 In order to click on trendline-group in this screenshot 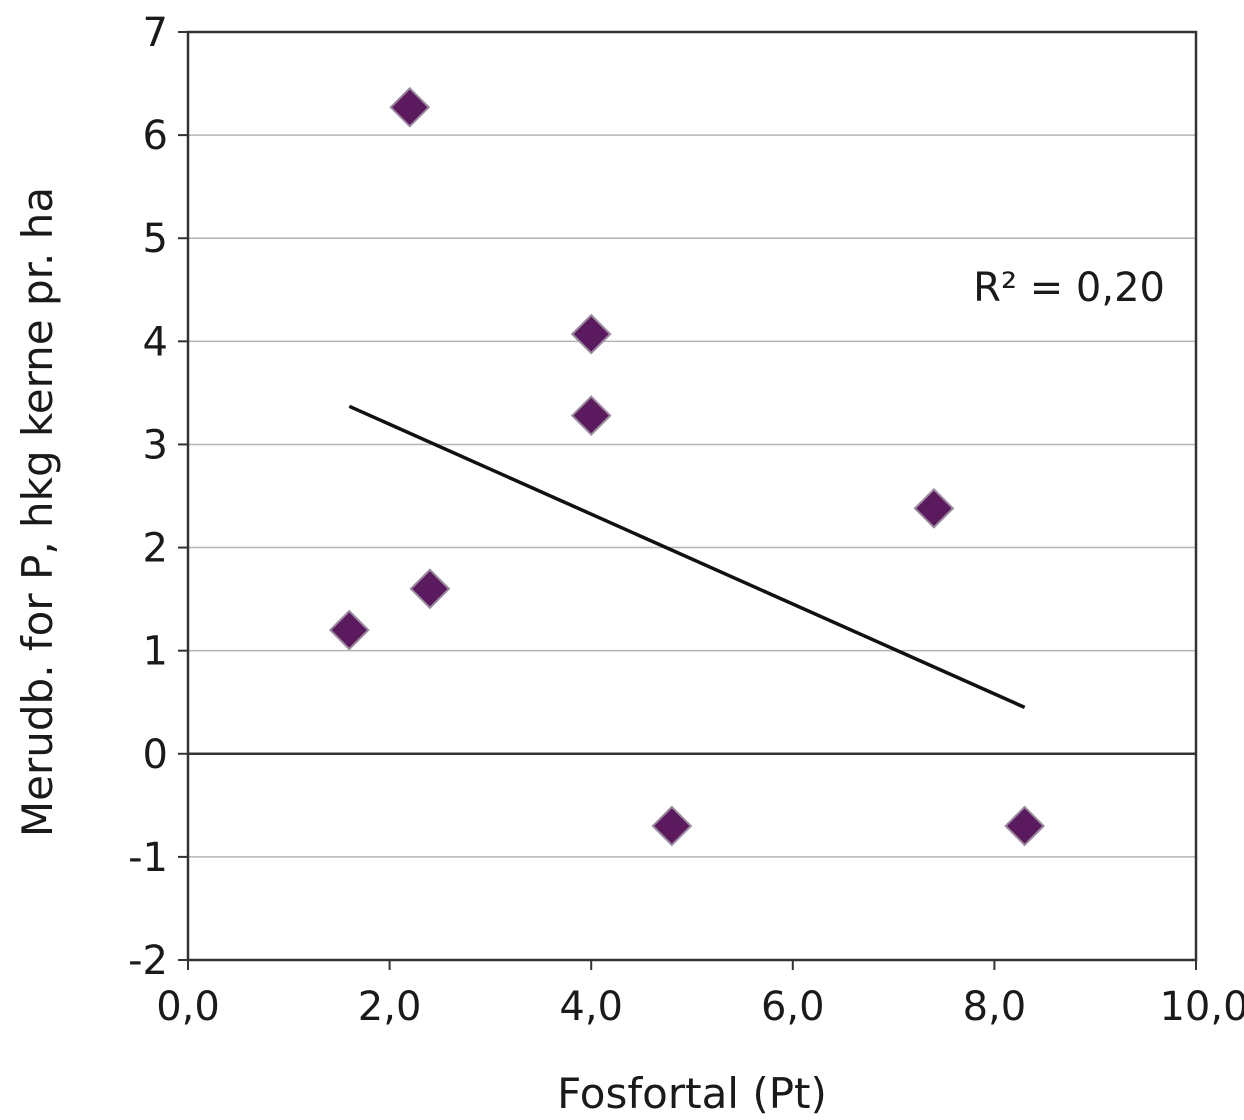, I will do `click(687, 556)`.